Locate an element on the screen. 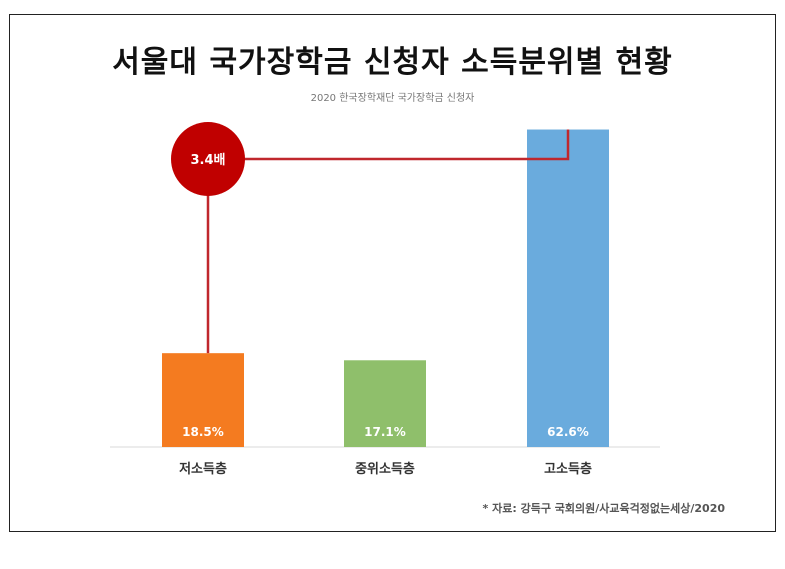 This screenshot has width=785, height=569. ratio-badge-circle is located at coordinates (208, 159).